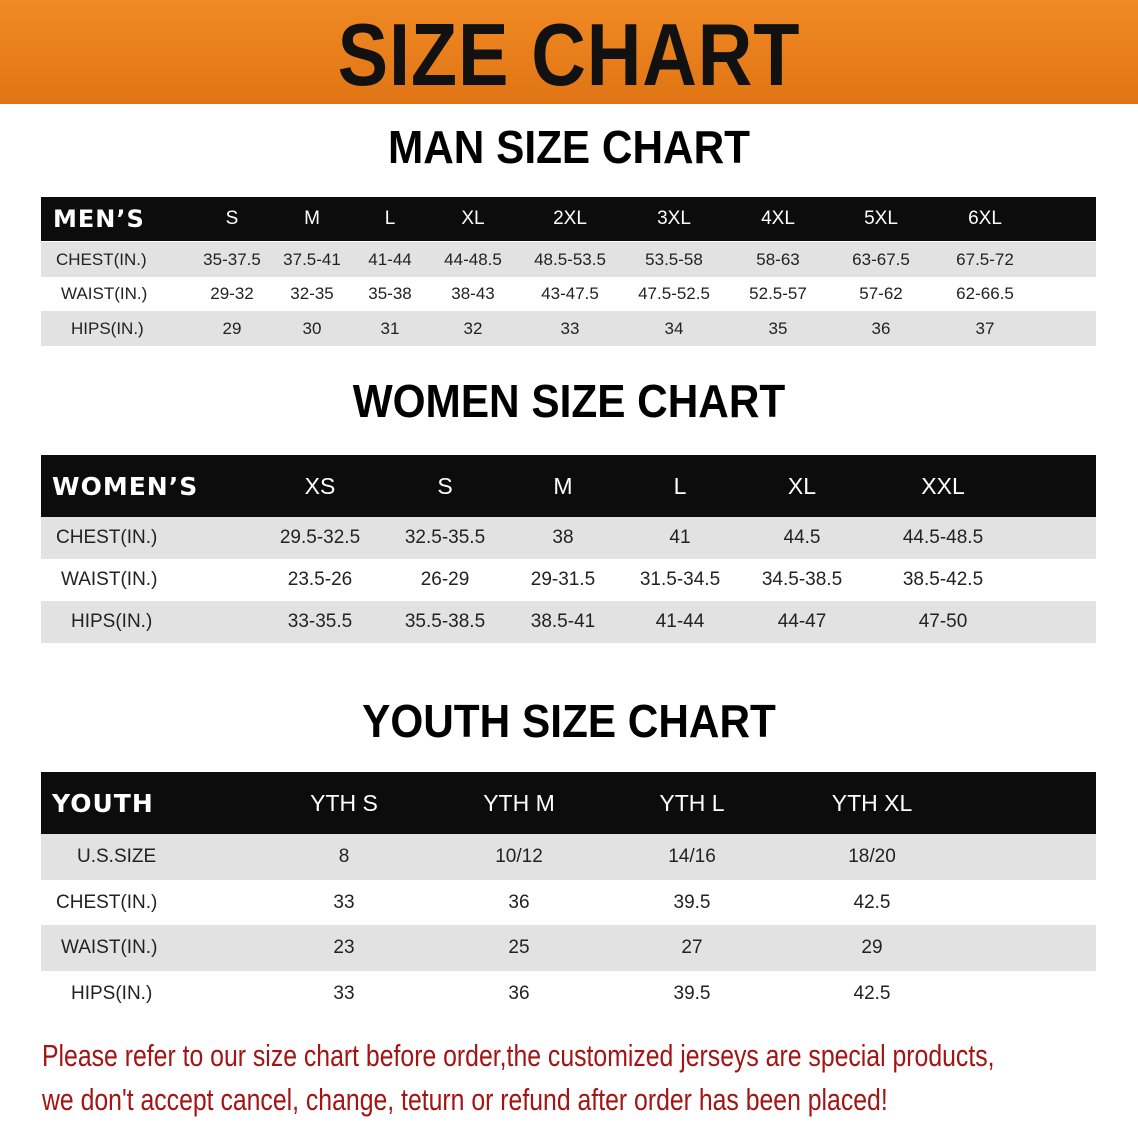 Image resolution: width=1138 pixels, height=1132 pixels. What do you see at coordinates (680, 537) in the screenshot?
I see `women-table-cell: 41` at bounding box center [680, 537].